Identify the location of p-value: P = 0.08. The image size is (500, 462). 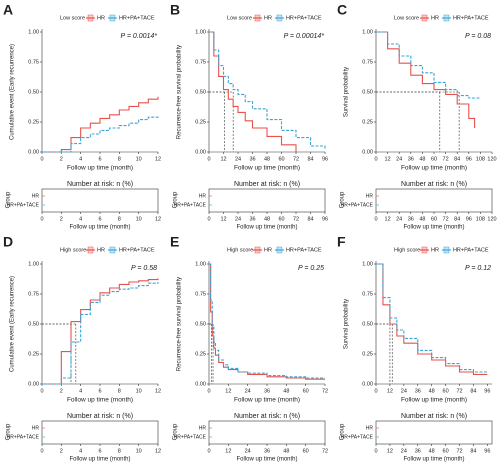
(478, 36).